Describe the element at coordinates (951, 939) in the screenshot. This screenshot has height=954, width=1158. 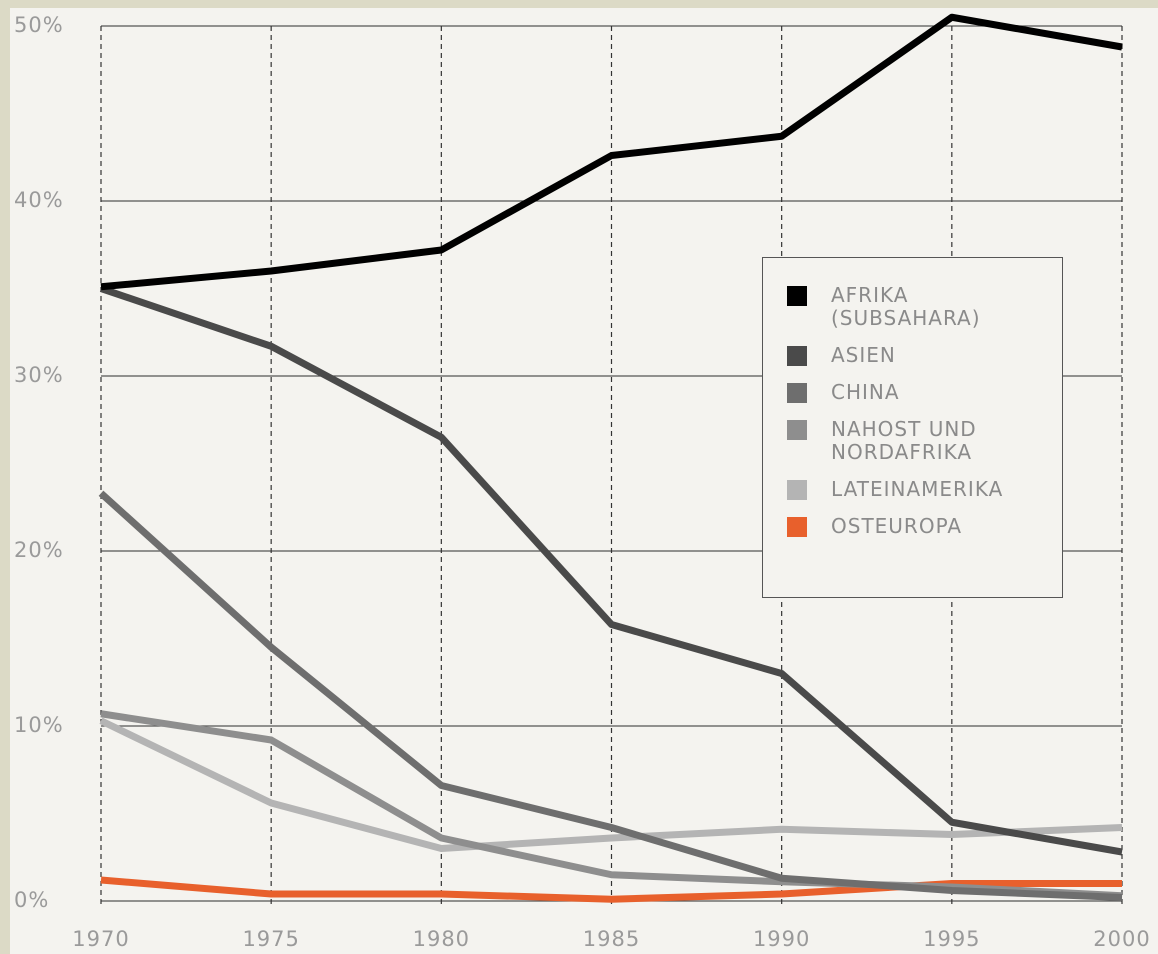
I see `x-tick-label: 1995` at that location.